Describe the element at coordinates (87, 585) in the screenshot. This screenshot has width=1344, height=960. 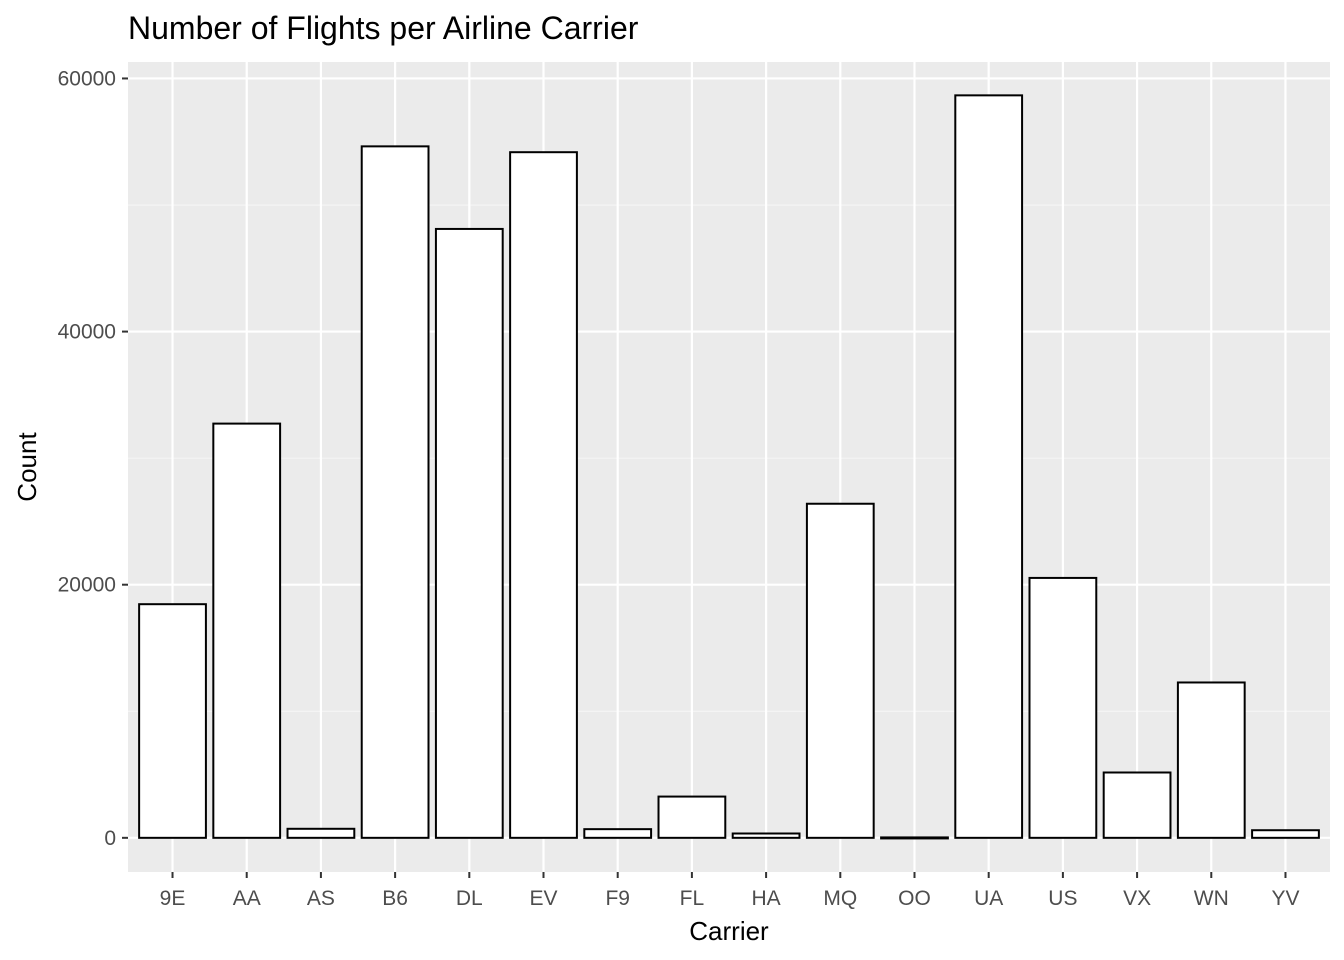
I see `y-tick-label: 20000` at that location.